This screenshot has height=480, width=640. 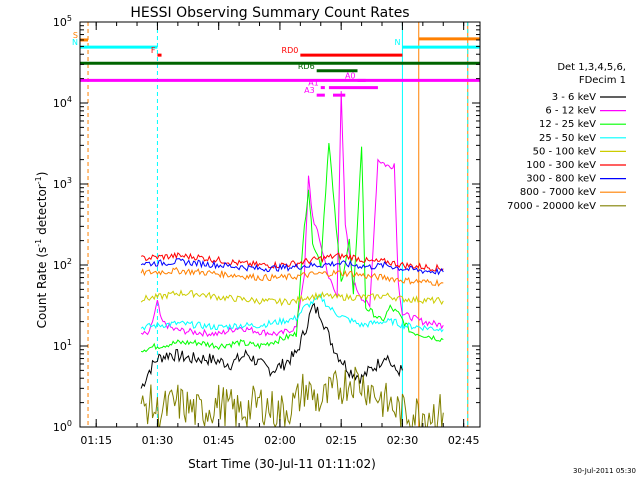 I want to click on y-tick-label: 10², so click(x=62, y=264).